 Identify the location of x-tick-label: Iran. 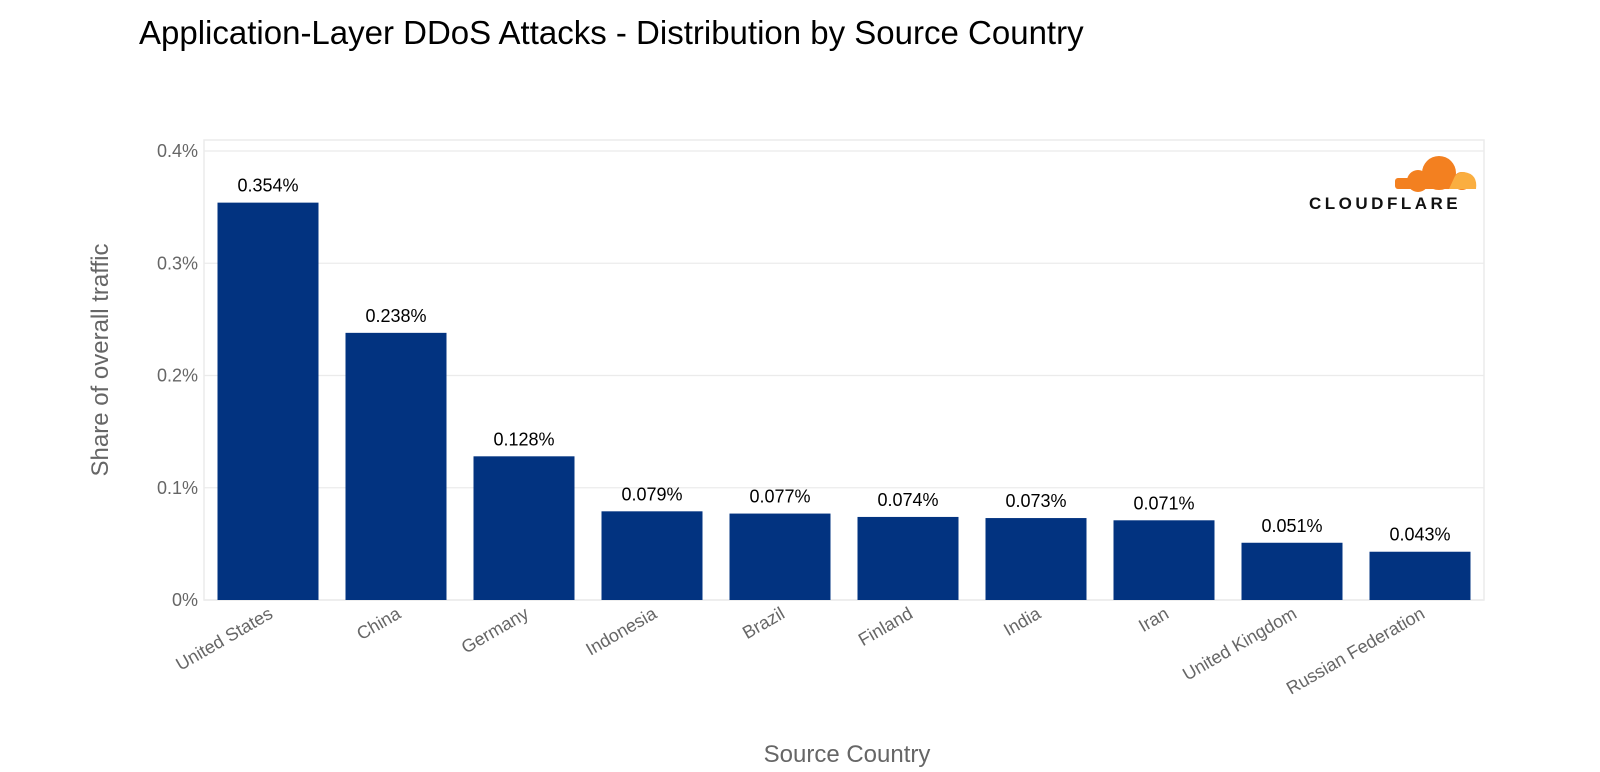
(1153, 619).